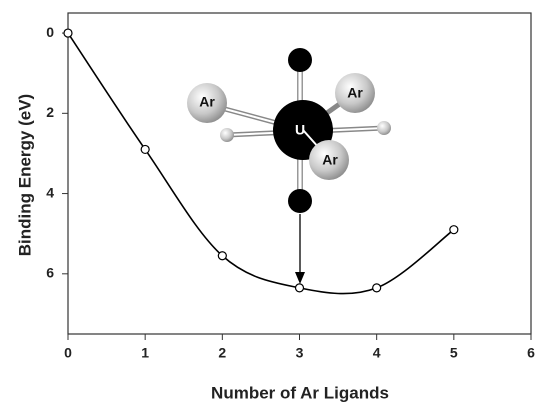  What do you see at coordinates (300, 392) in the screenshot?
I see `x-axis-label: Number of Ar Ligands` at bounding box center [300, 392].